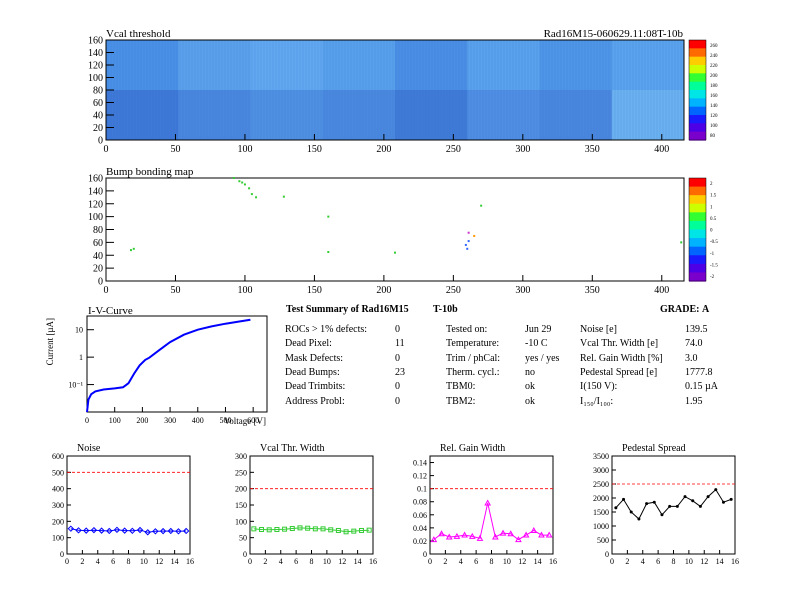  I want to click on iv-x-tick-label: 100, so click(115, 420).